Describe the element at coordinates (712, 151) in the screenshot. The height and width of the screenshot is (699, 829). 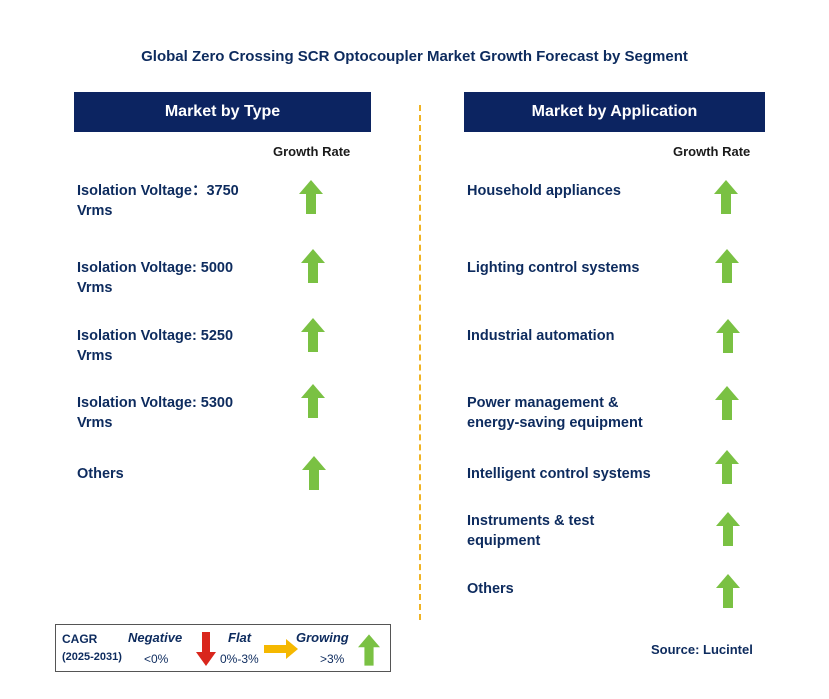
I see `application-growth-rate-label: Growth Rate` at that location.